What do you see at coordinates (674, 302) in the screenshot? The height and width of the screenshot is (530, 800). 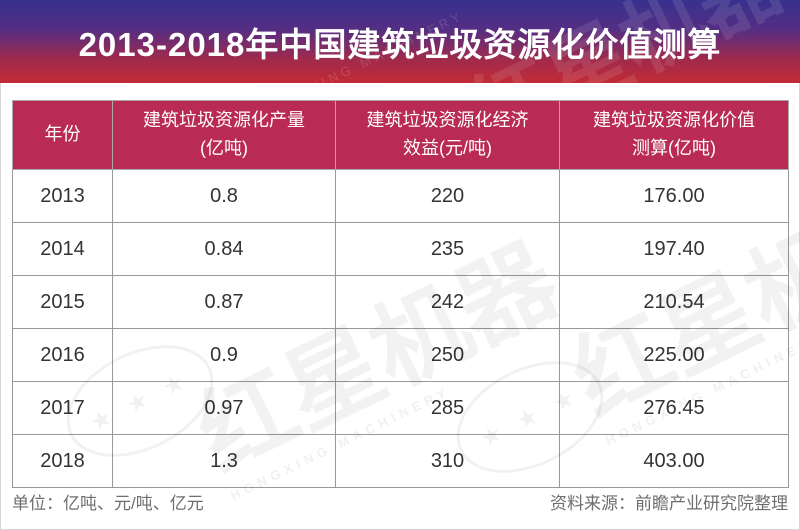 I see `cell-value: 210.54` at bounding box center [674, 302].